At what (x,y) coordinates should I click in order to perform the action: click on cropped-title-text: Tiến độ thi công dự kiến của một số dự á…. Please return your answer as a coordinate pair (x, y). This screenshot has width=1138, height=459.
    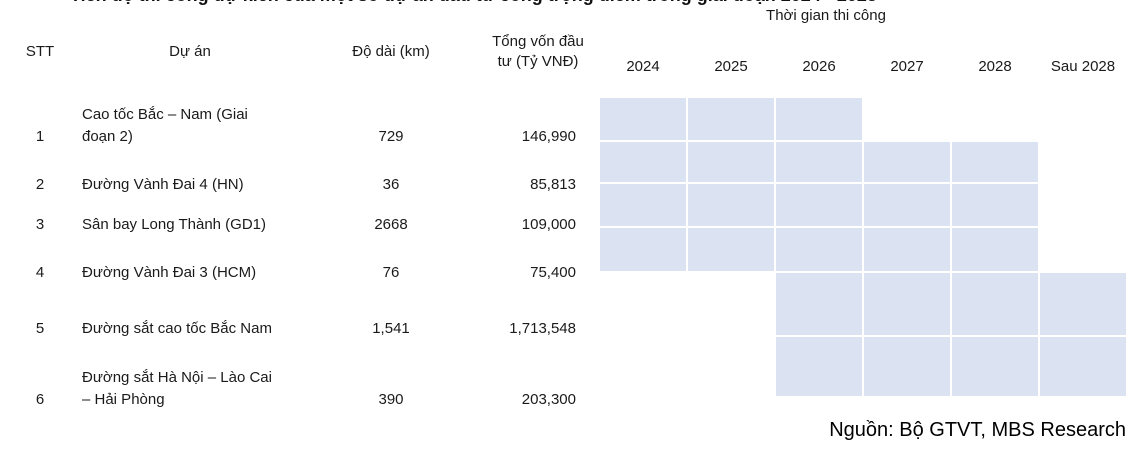
    Looking at the image, I should click on (604, 3).